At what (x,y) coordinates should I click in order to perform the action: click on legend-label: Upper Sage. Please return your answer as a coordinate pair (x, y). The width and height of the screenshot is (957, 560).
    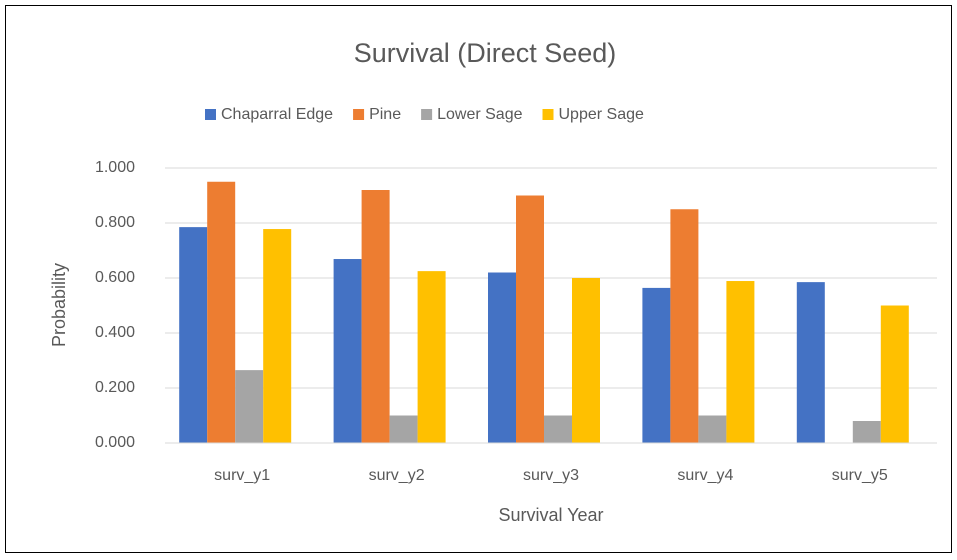
    Looking at the image, I should click on (601, 114).